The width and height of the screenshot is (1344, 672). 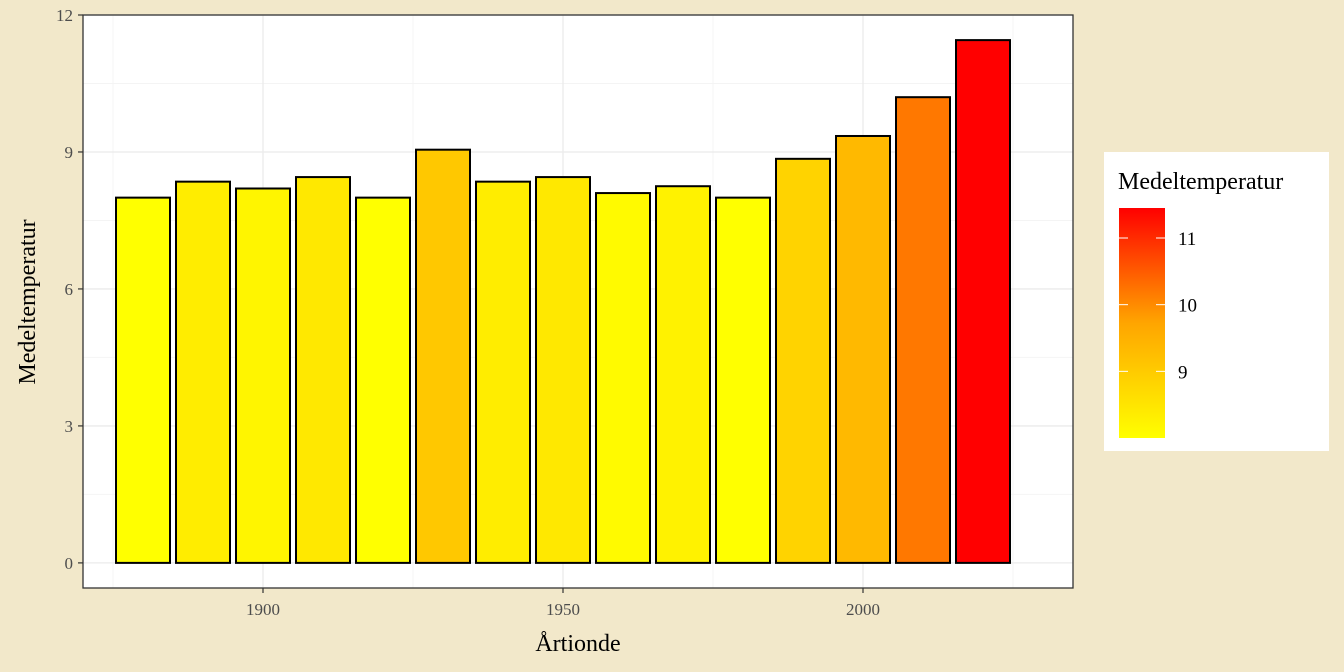 What do you see at coordinates (563, 609) in the screenshot?
I see `x-tick-label: 1950` at bounding box center [563, 609].